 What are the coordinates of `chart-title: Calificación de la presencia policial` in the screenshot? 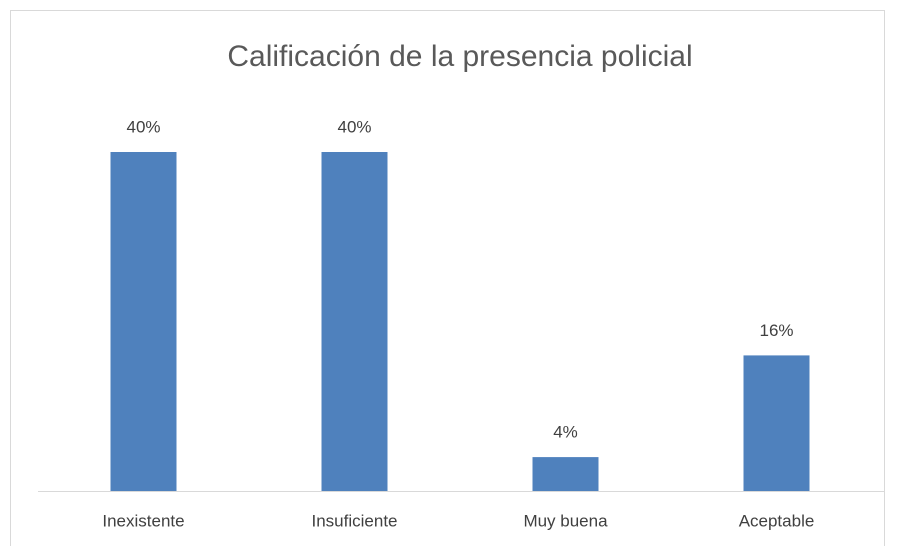 It's located at (459, 56).